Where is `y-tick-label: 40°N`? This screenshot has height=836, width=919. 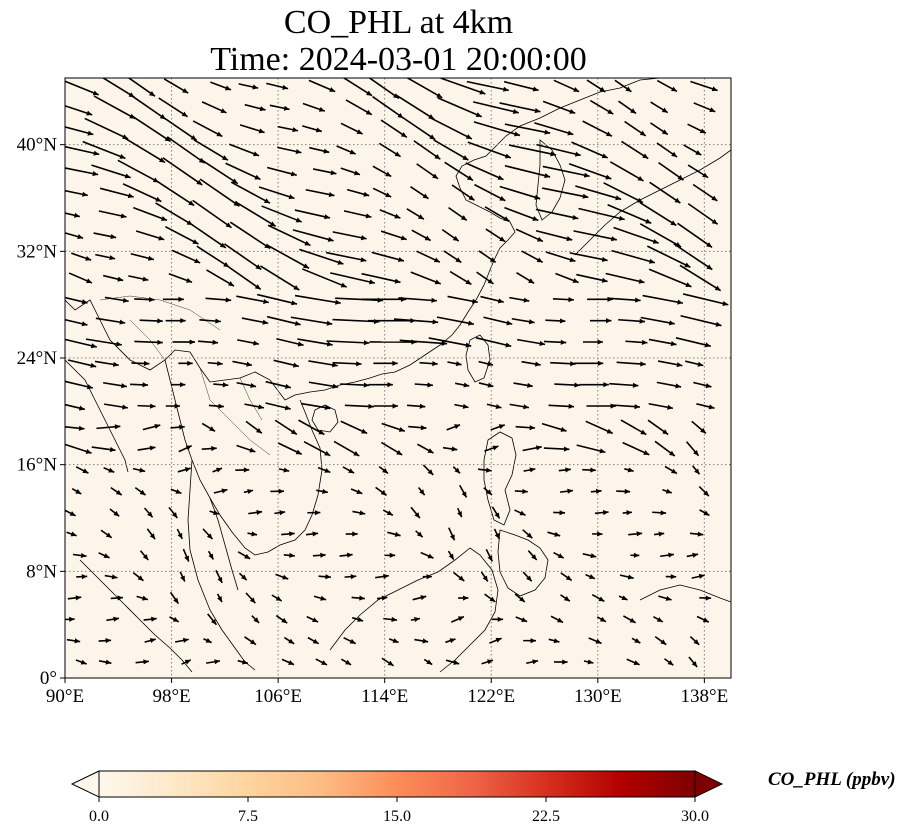 y-tick-label: 40°N is located at coordinates (37, 145).